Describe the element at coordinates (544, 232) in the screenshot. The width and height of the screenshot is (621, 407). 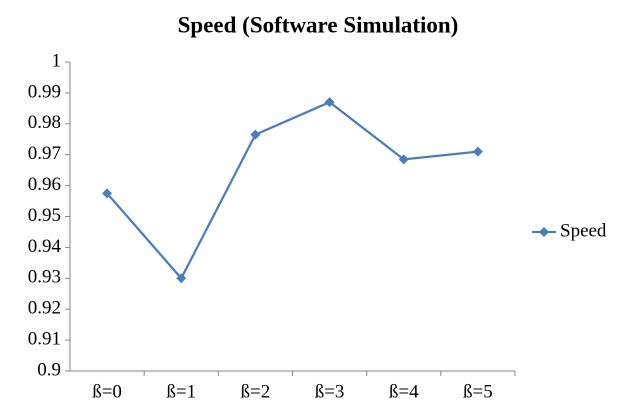
I see `legend-marker` at that location.